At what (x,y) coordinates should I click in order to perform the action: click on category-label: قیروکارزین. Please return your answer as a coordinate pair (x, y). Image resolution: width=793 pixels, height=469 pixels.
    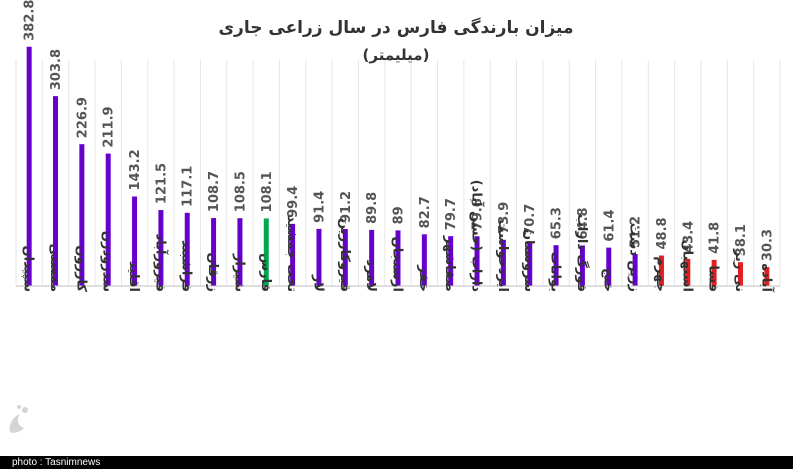
    Looking at the image, I should click on (344, 255).